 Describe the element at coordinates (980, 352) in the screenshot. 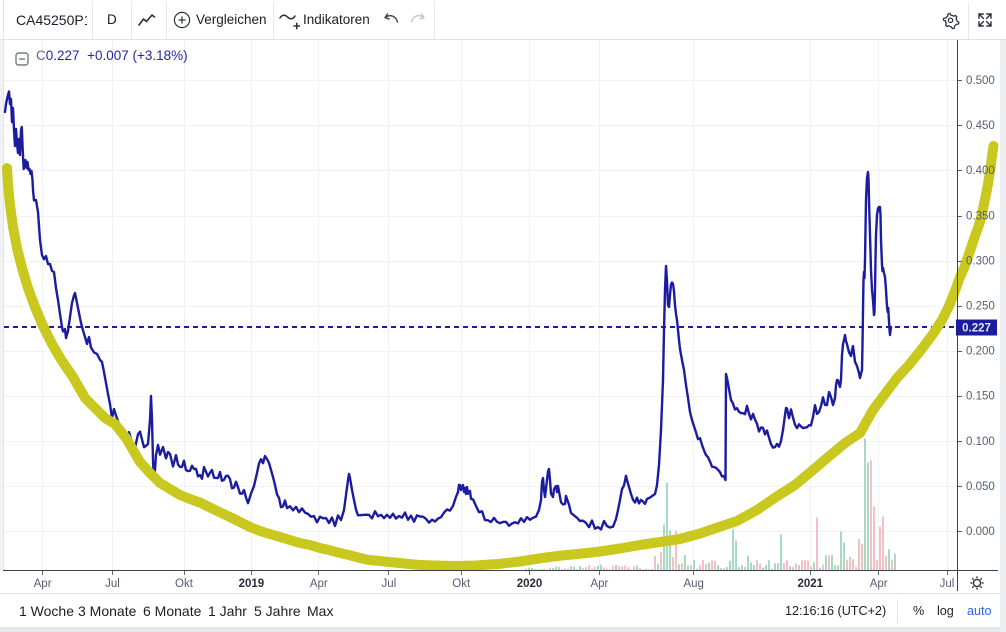

I see `svg-text: 0.200` at that location.